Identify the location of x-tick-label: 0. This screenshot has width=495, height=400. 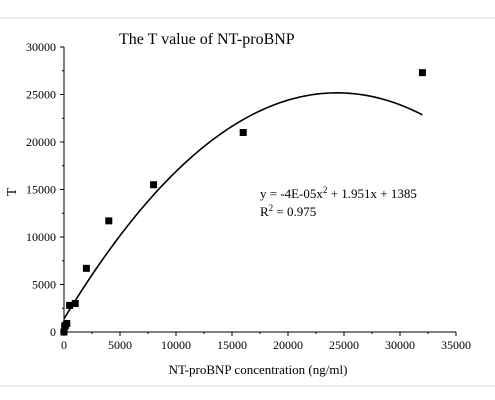
(64, 345).